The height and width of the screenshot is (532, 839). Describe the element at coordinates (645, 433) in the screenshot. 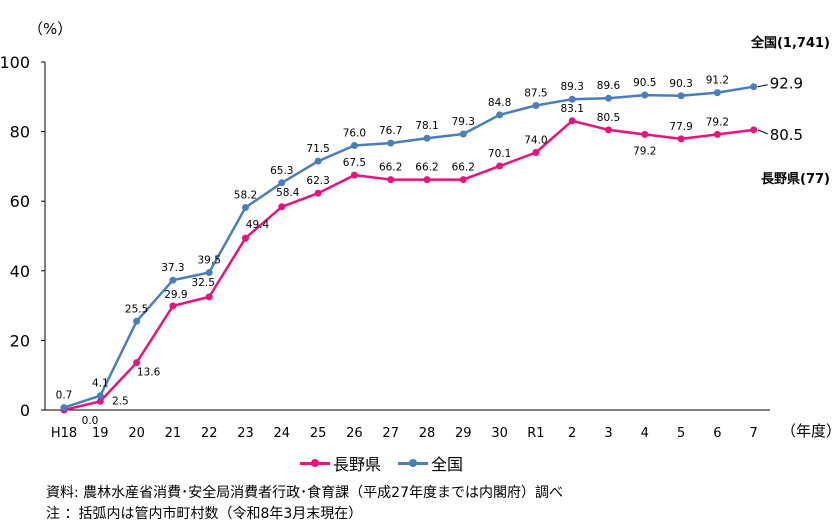

I see `x-tick-label: 4` at that location.